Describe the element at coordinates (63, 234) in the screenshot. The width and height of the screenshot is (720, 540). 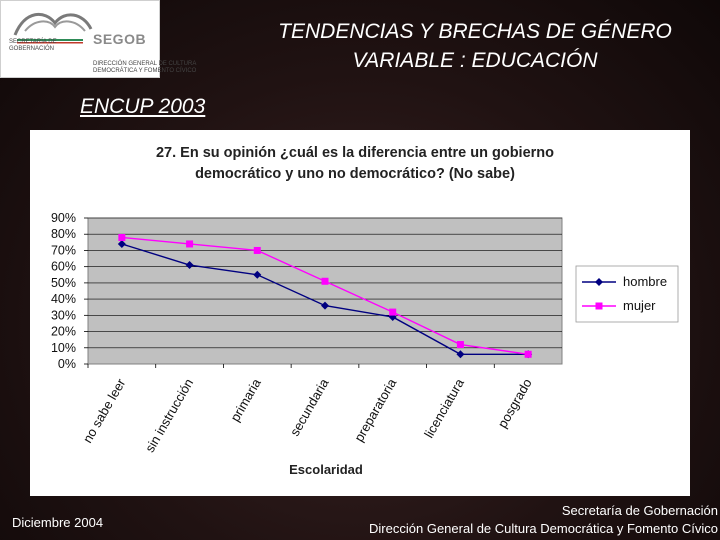
I see `y-tick-label: 80%` at that location.